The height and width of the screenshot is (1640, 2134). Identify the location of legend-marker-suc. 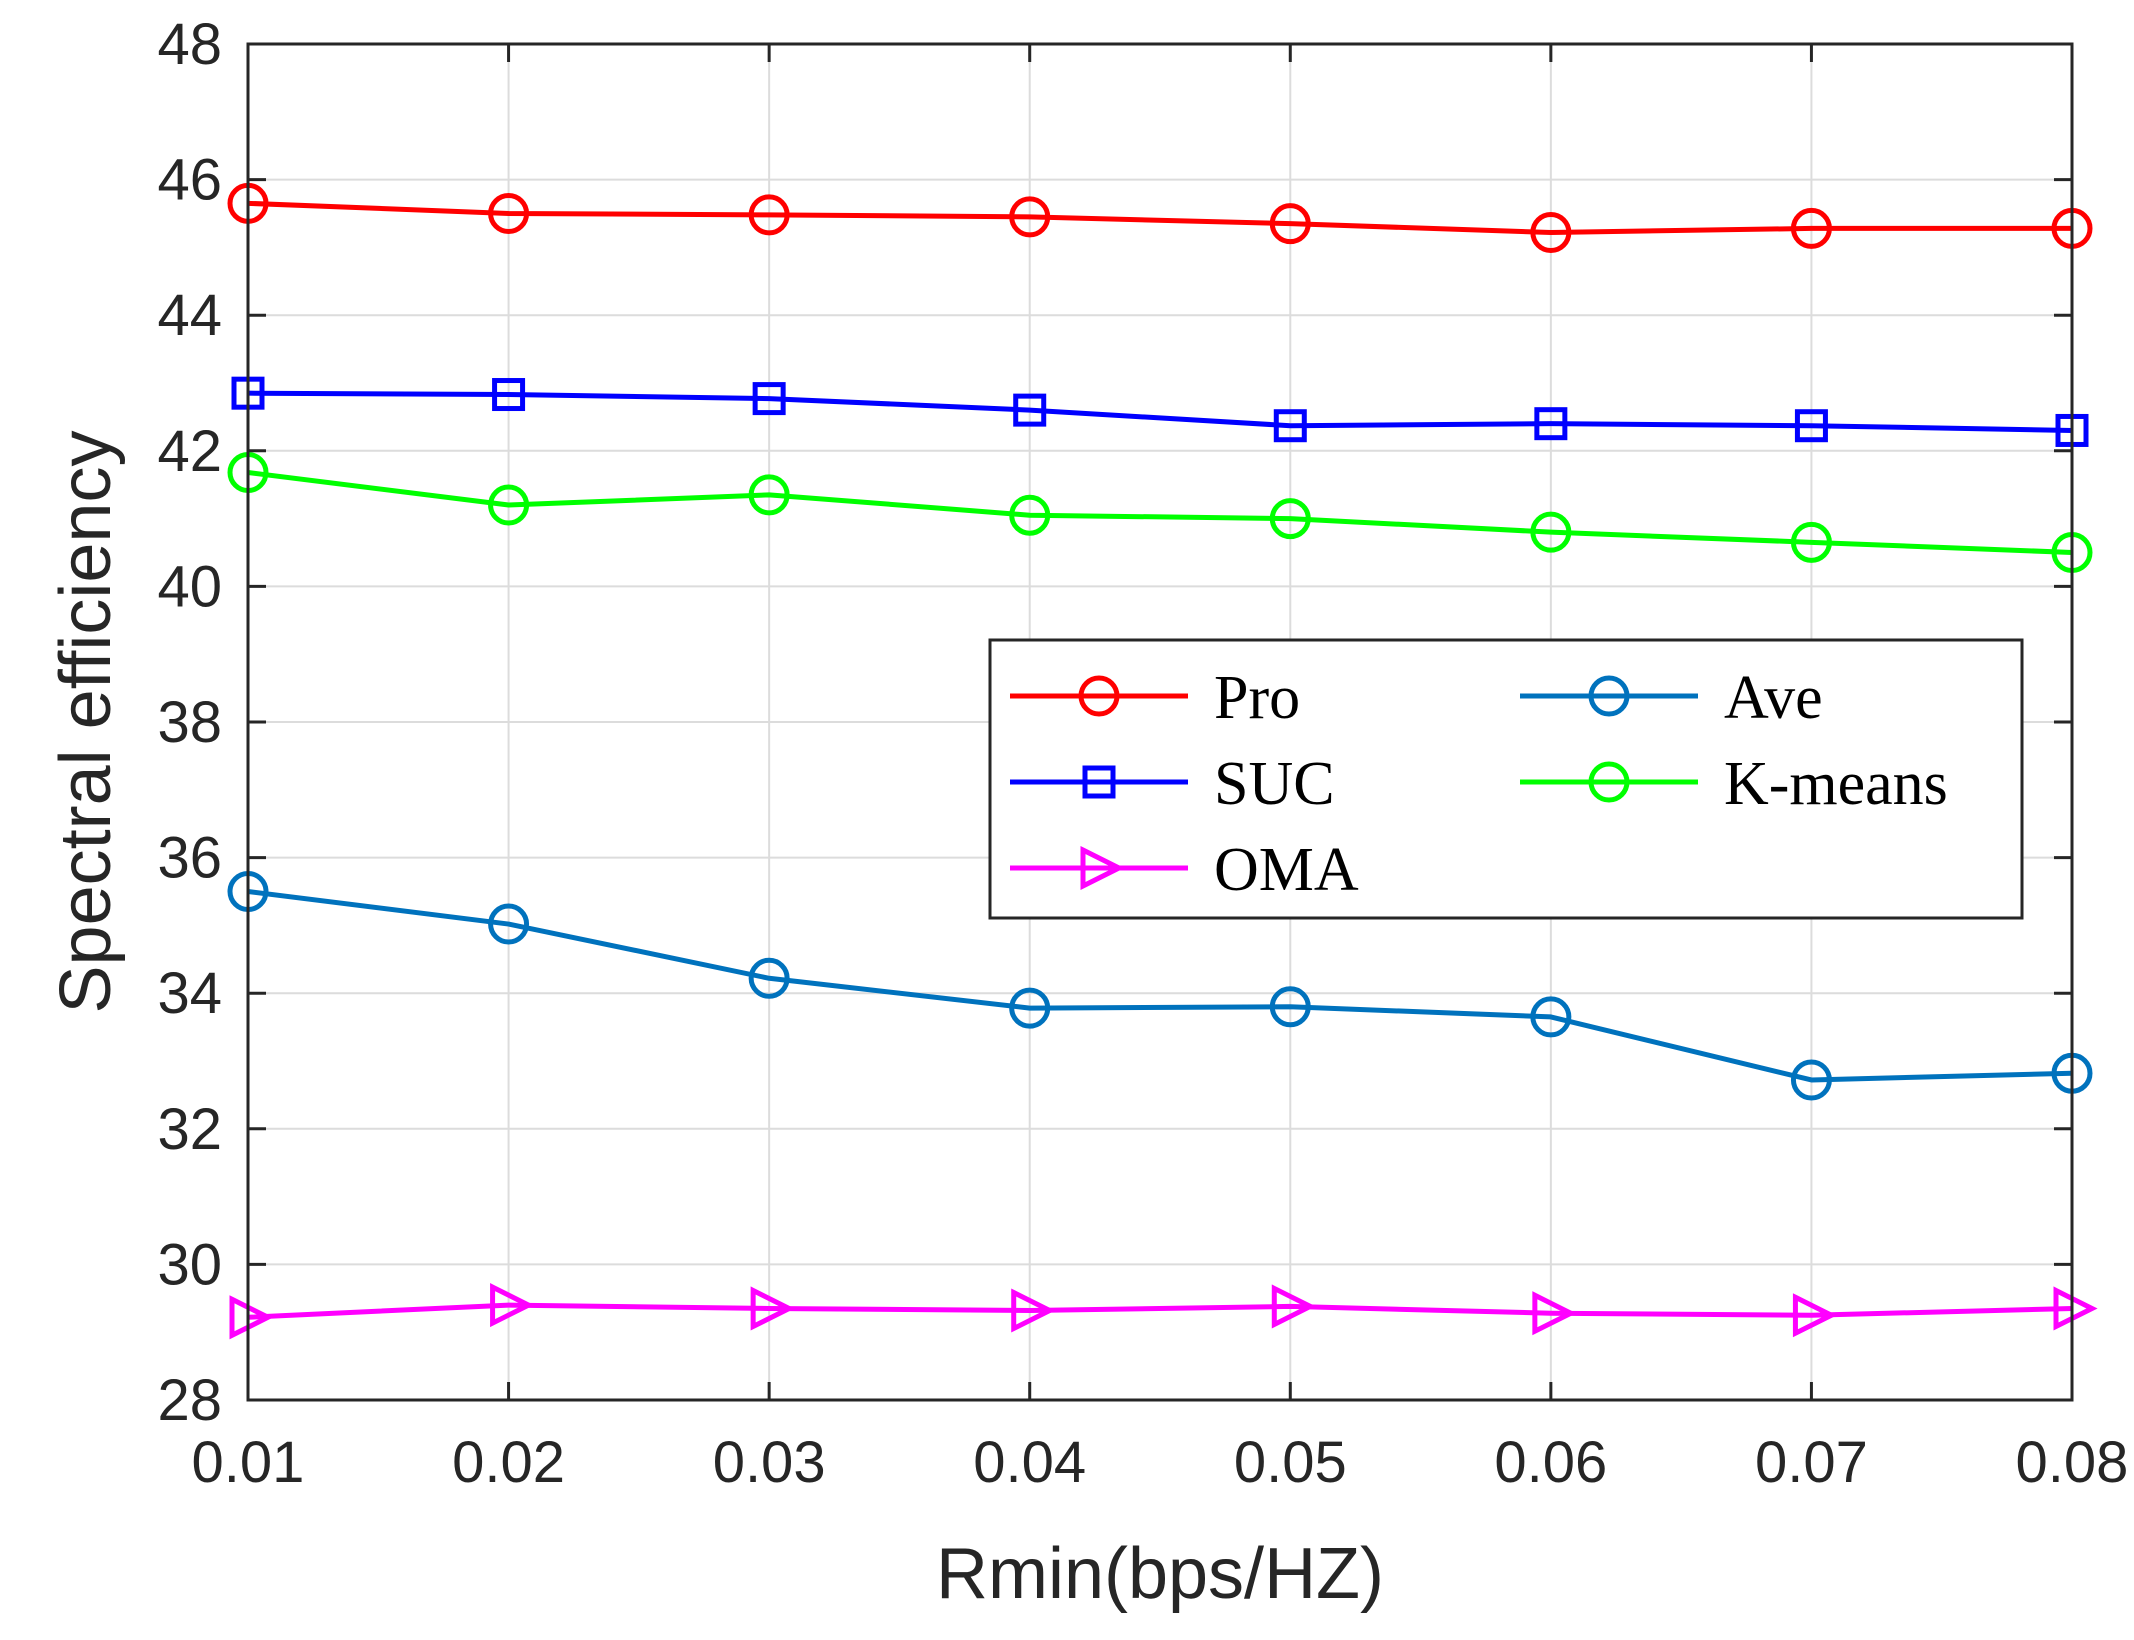
(1099, 782).